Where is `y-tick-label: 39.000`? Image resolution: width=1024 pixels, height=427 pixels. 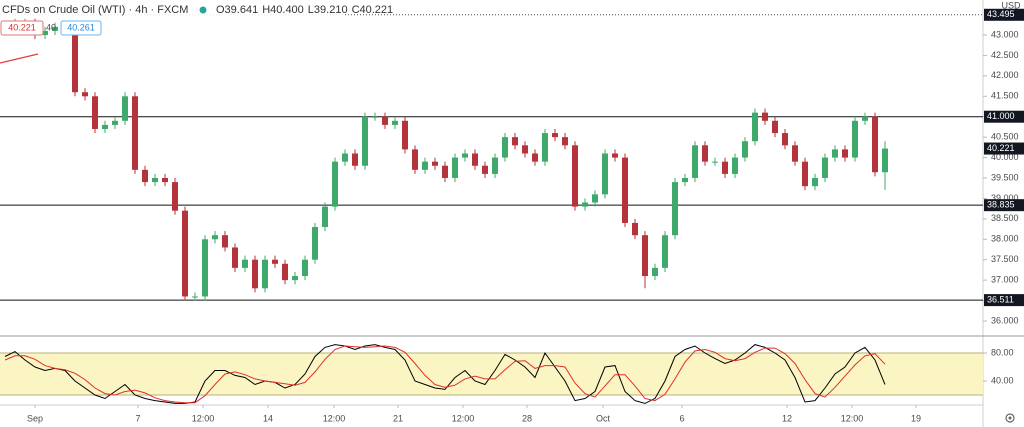 y-tick-label: 39.000 is located at coordinates (1005, 198).